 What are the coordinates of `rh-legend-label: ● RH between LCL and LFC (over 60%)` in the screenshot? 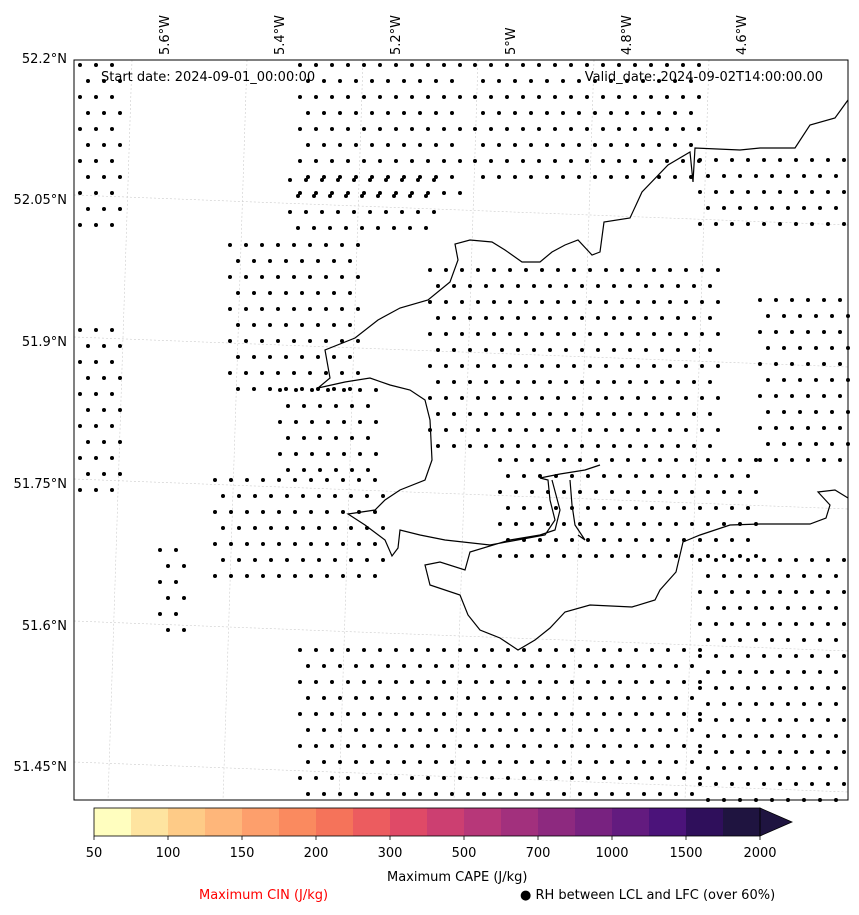 It's located at (648, 895).